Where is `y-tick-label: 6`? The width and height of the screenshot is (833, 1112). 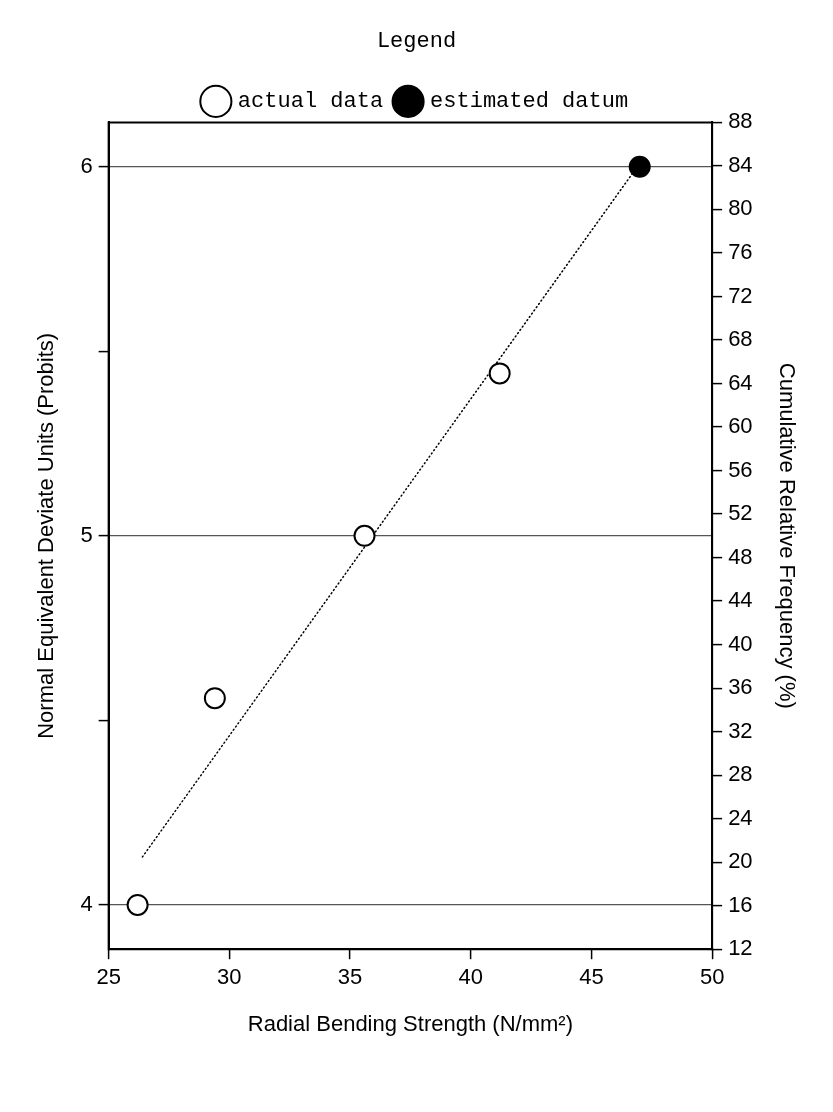 y-tick-label: 6 is located at coordinates (86, 165).